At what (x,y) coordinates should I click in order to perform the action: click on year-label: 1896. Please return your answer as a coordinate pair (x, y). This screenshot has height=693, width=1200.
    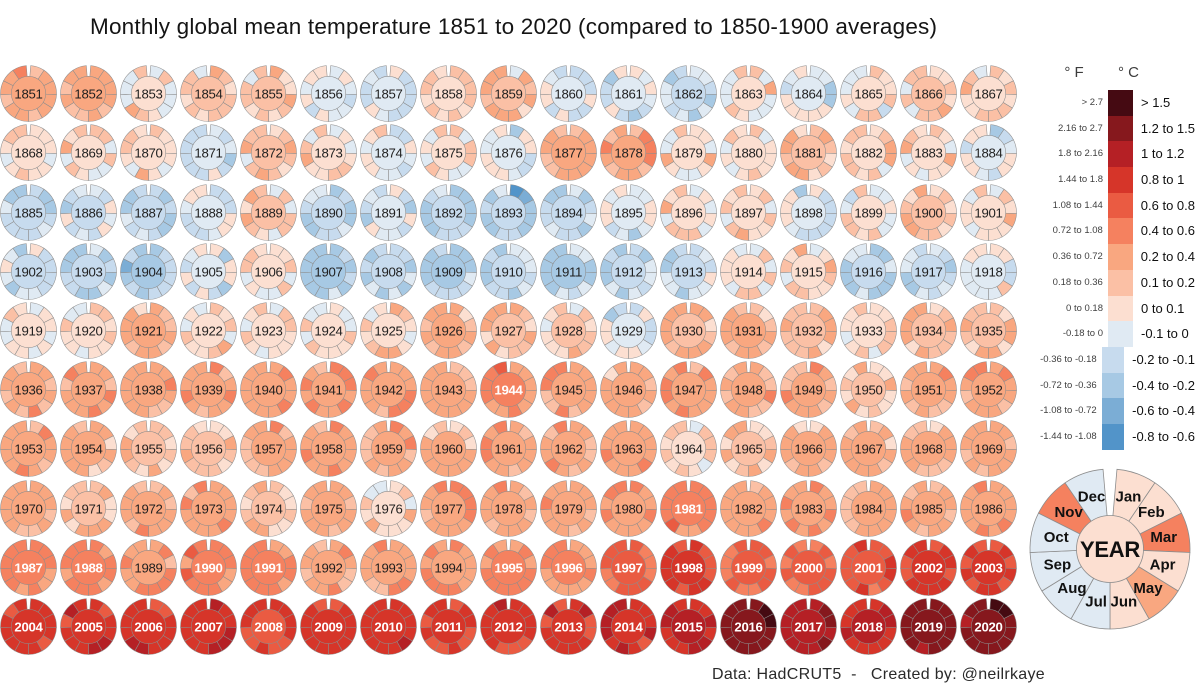
    Looking at the image, I should click on (688, 212).